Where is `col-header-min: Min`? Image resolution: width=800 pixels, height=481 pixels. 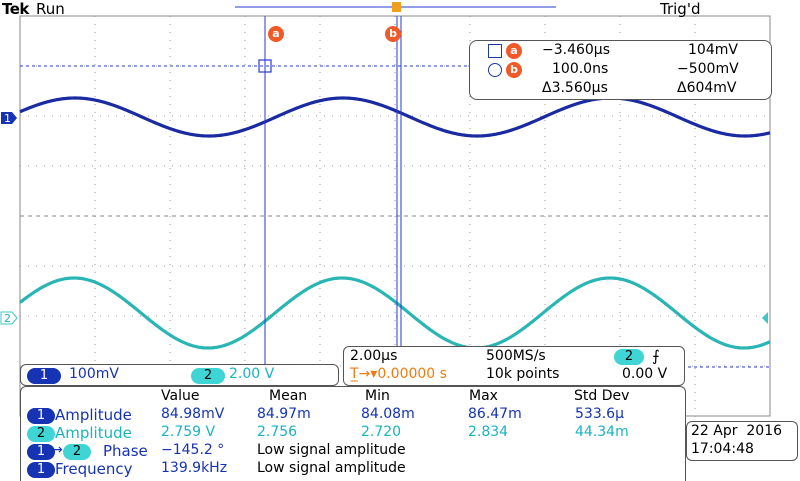 col-header-min: Min is located at coordinates (377, 396).